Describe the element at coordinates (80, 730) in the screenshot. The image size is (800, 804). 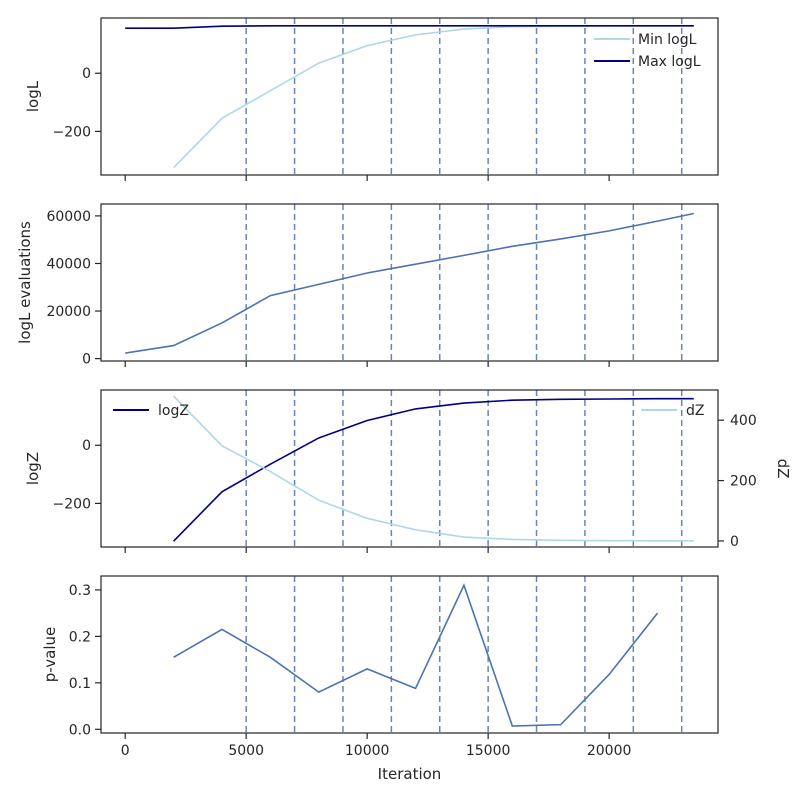
I see `y-tick-label: 0.0` at that location.